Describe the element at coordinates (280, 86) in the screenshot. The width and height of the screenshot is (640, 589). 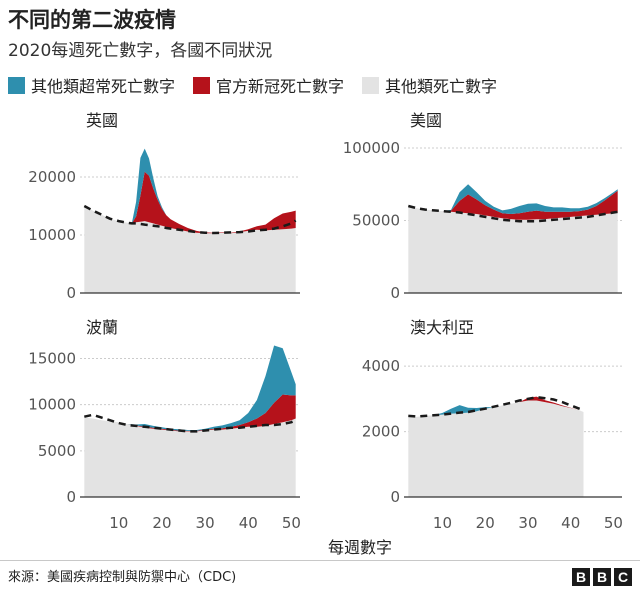
I see `legend-label-covid: 官方新冠死亡數字` at that location.